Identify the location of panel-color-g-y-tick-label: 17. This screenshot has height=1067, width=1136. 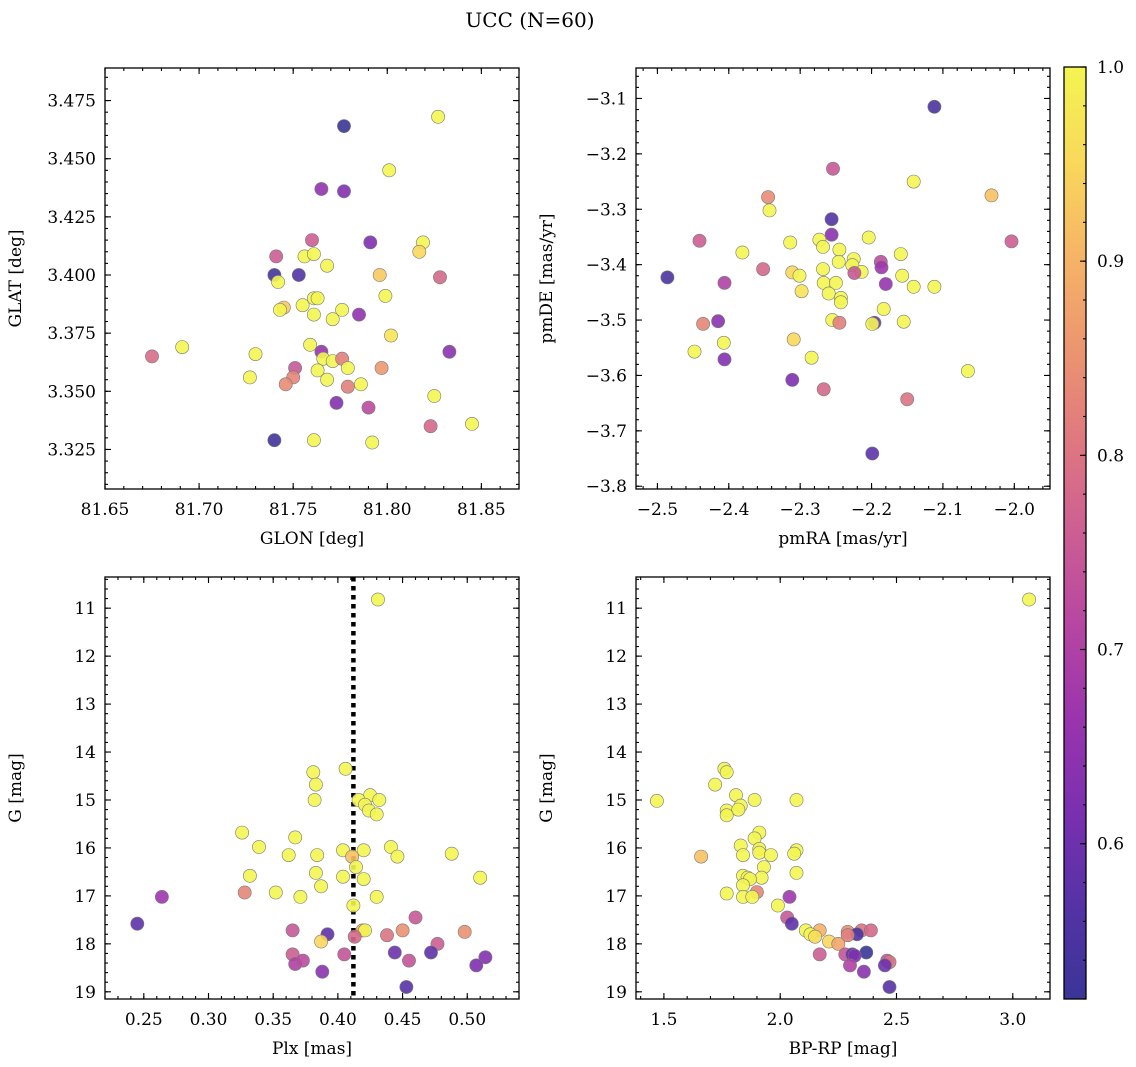
(616, 897).